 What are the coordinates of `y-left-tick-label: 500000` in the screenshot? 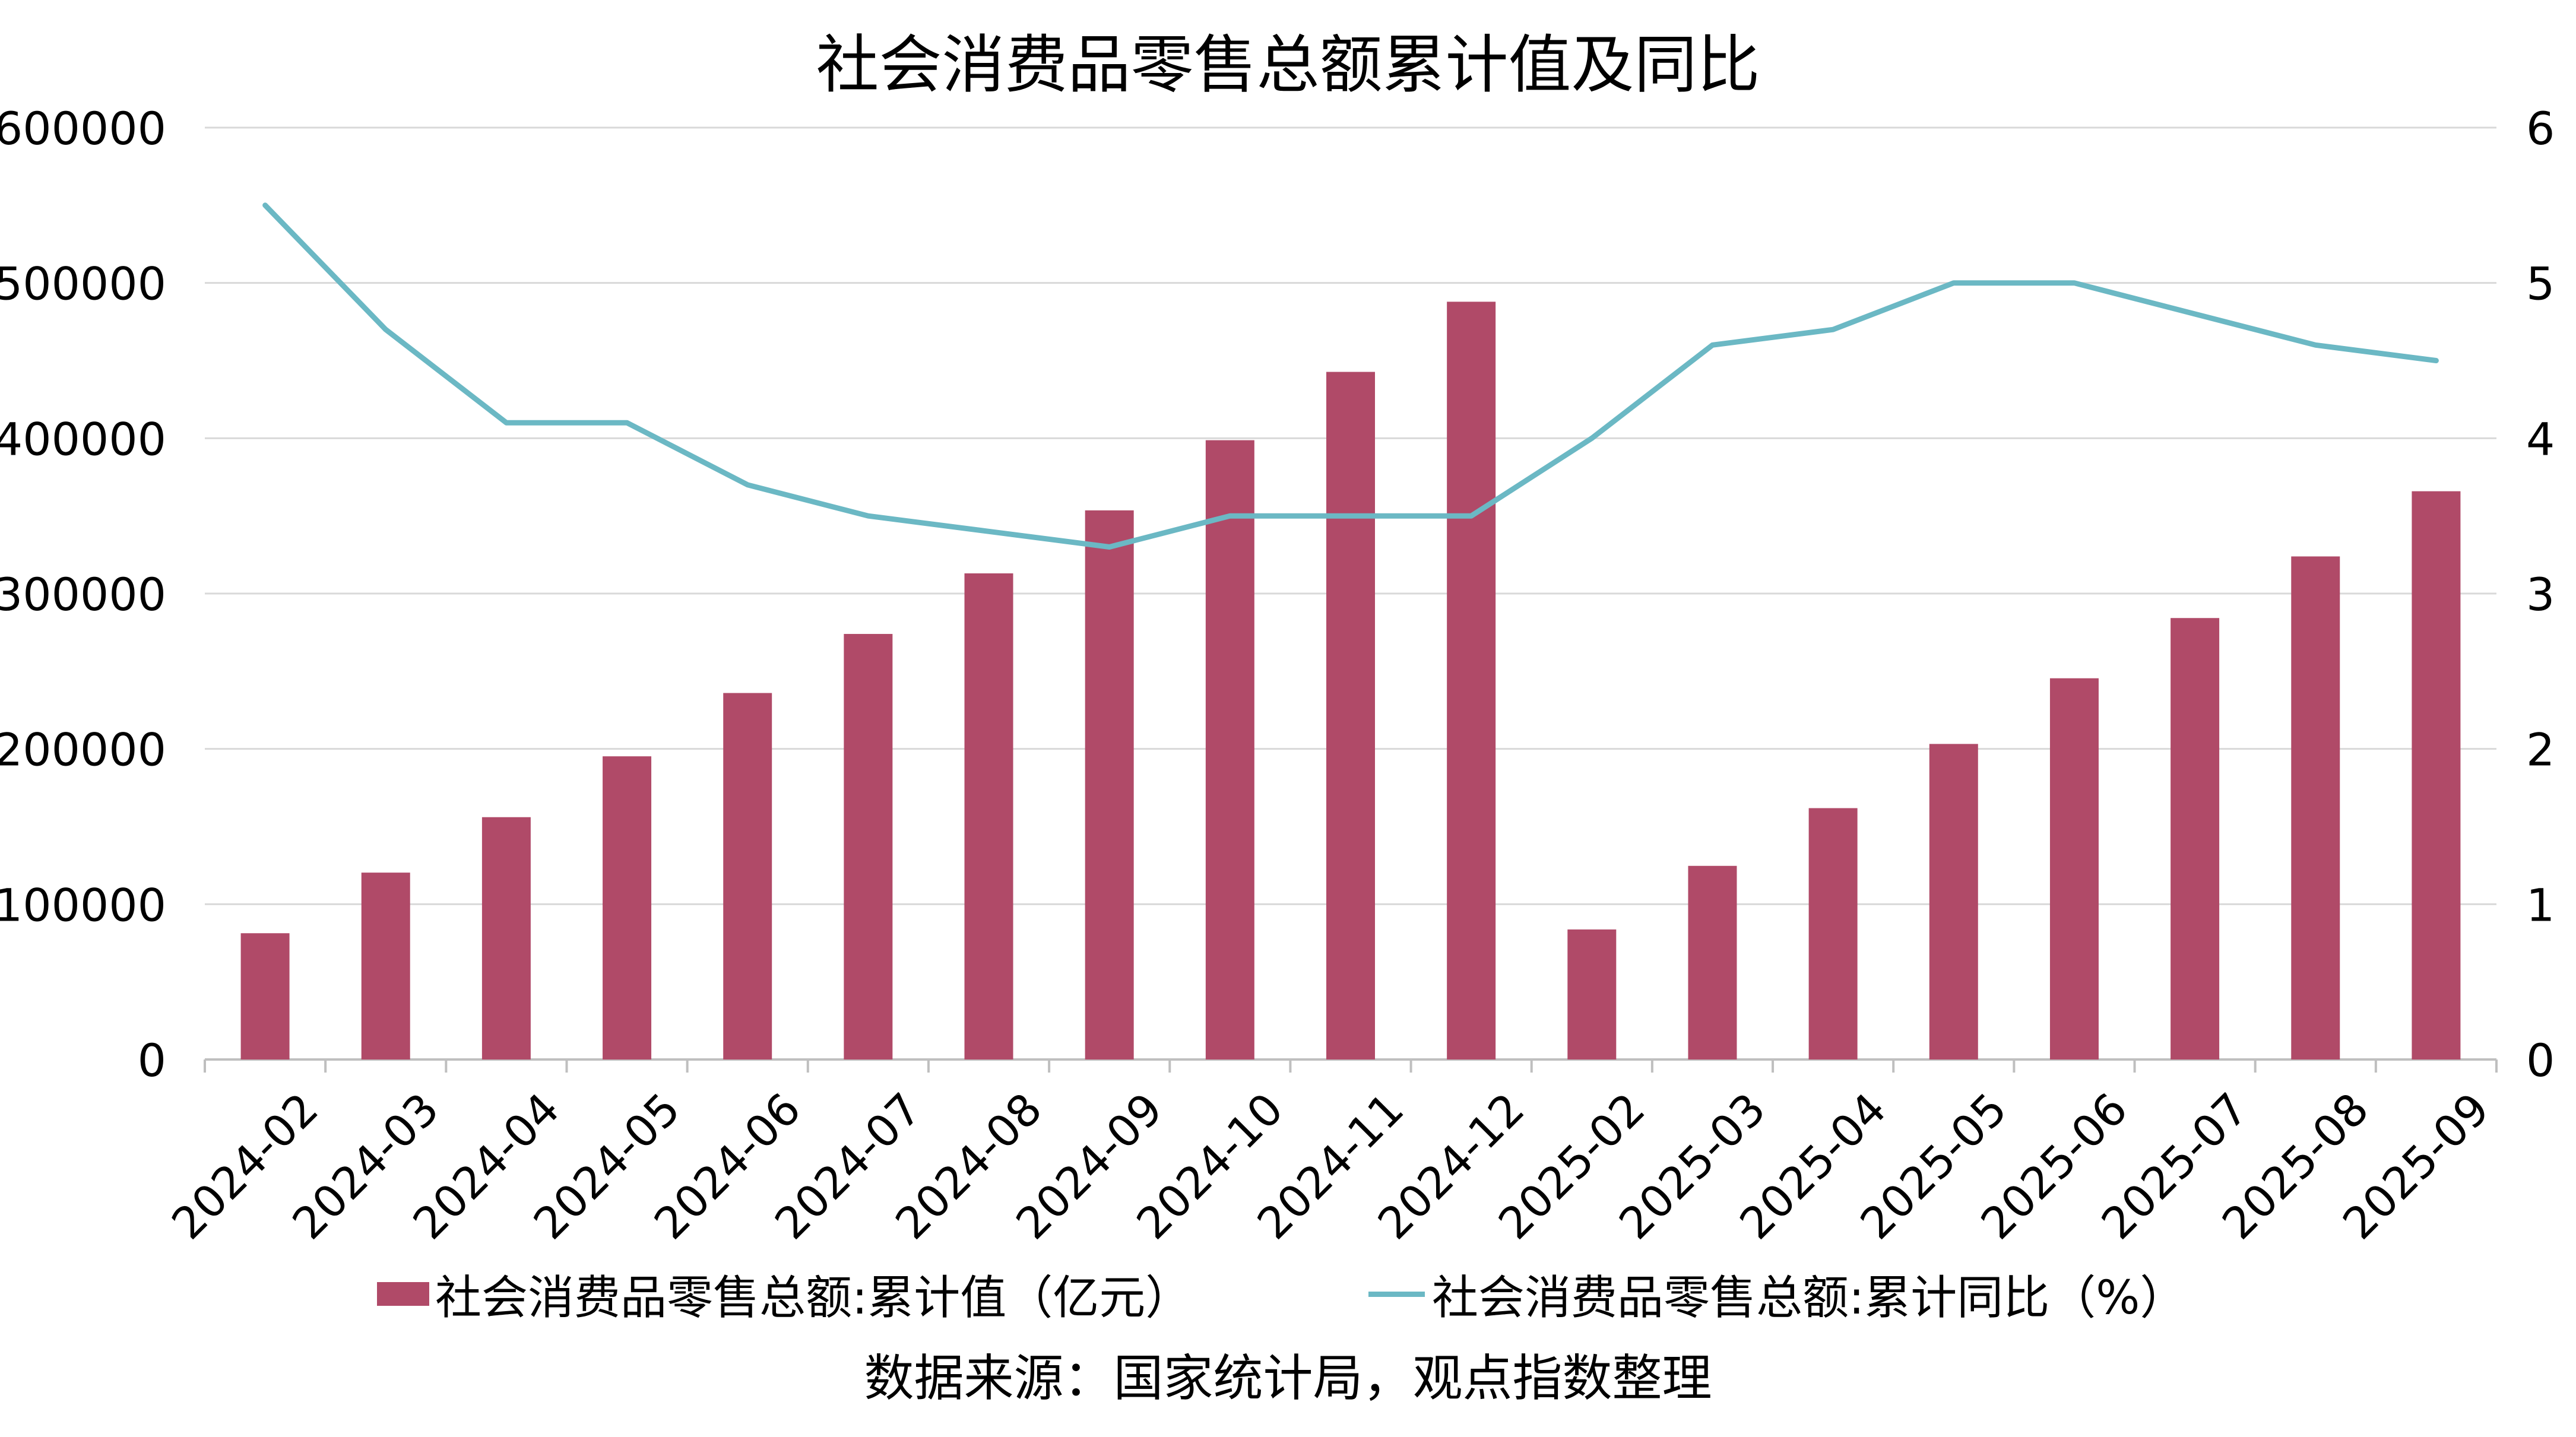 It's located at (83, 284).